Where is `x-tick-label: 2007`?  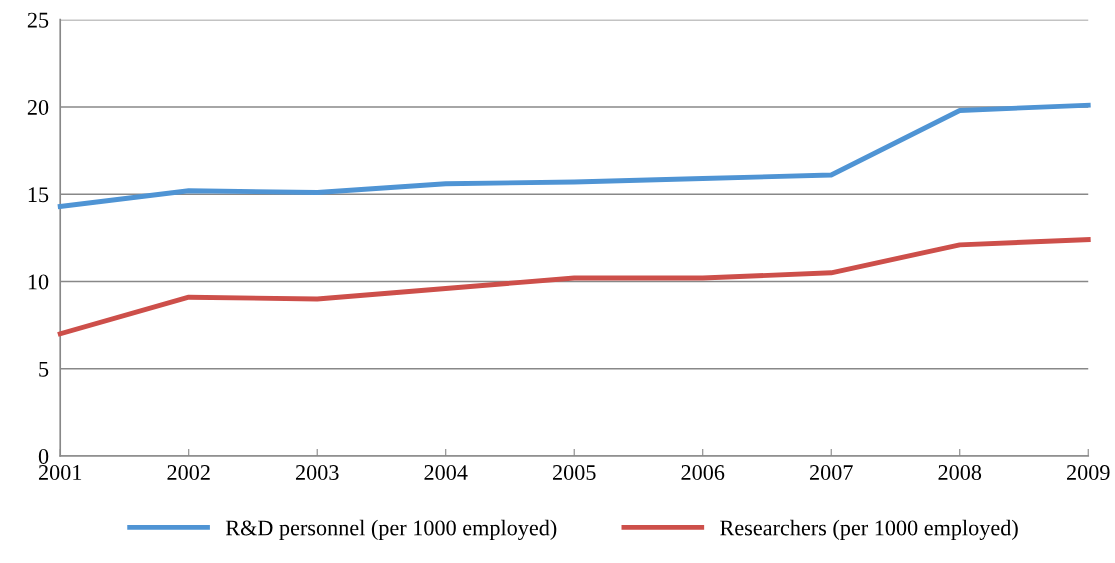
x-tick-label: 2007 is located at coordinates (831, 472).